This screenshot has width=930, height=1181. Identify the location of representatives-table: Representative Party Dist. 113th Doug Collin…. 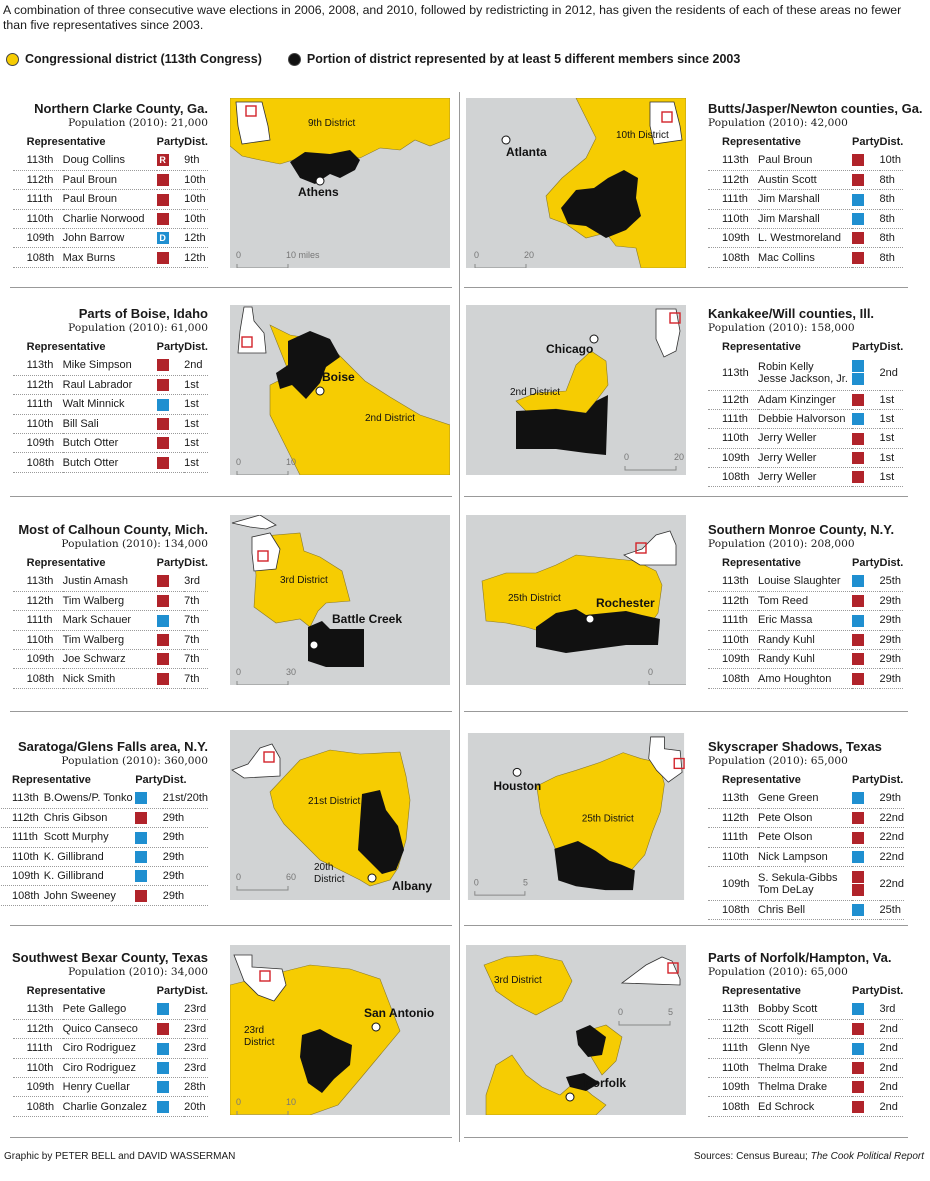
(110, 200).